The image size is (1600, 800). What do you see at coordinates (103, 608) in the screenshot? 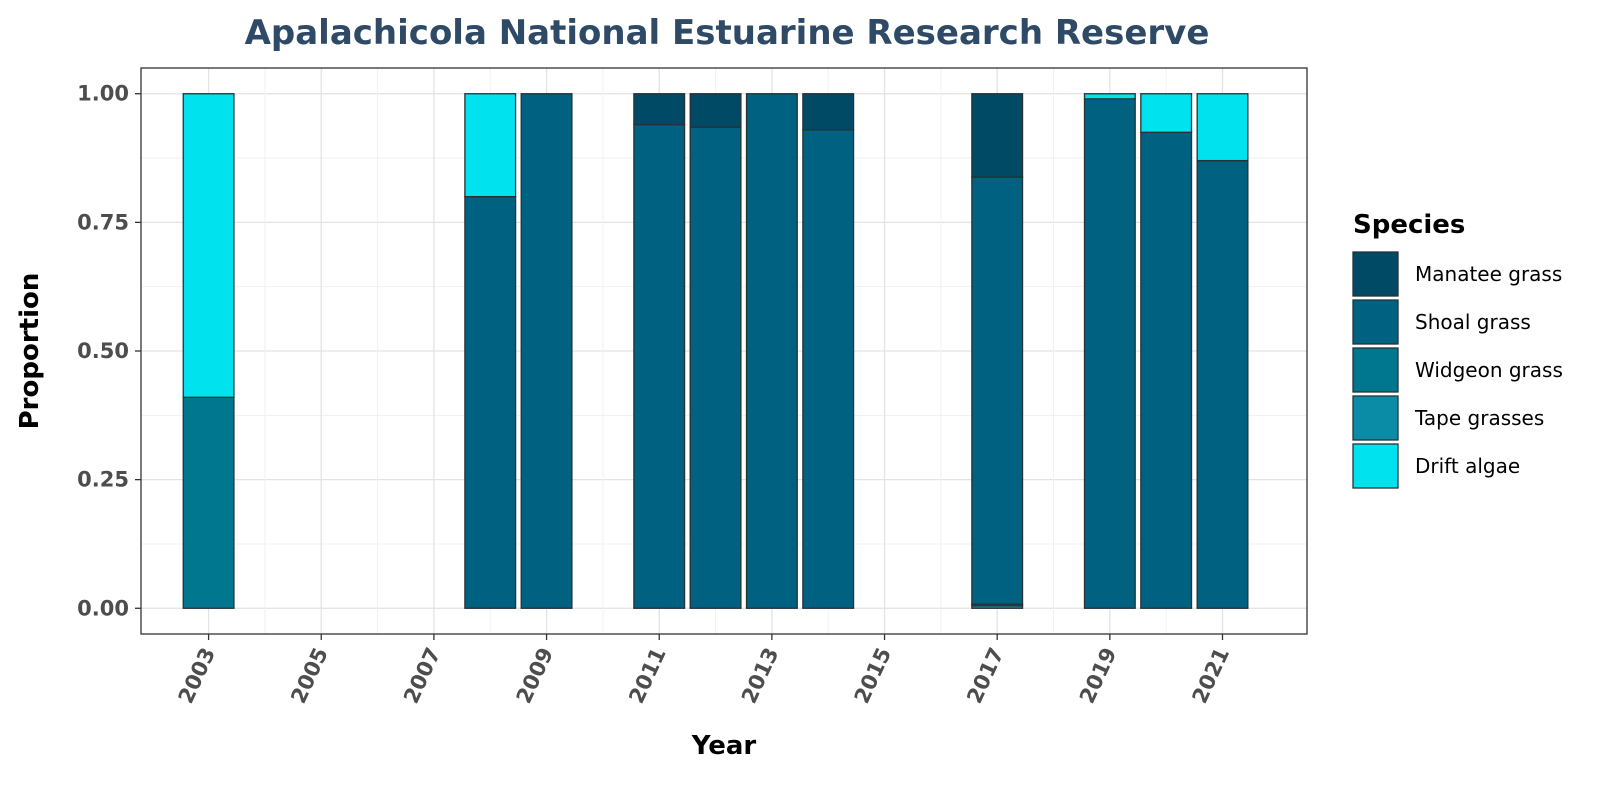
I see `y-tick-label: 0.00` at bounding box center [103, 608].